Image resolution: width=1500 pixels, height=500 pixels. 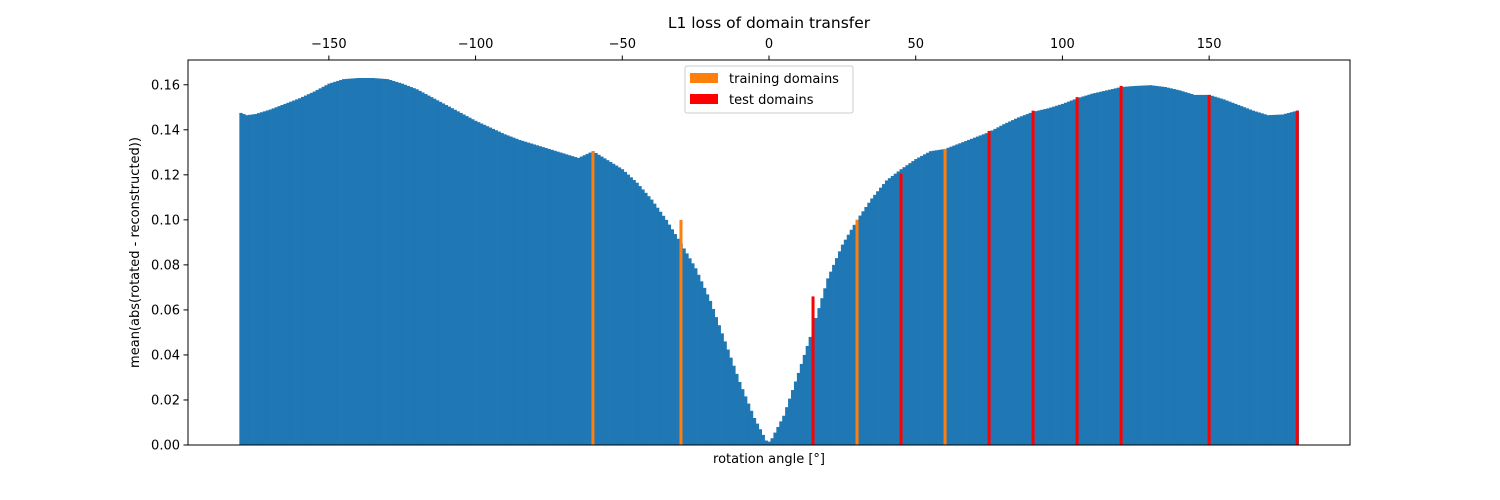 I want to click on x-tick-label: 150, so click(x=1209, y=44).